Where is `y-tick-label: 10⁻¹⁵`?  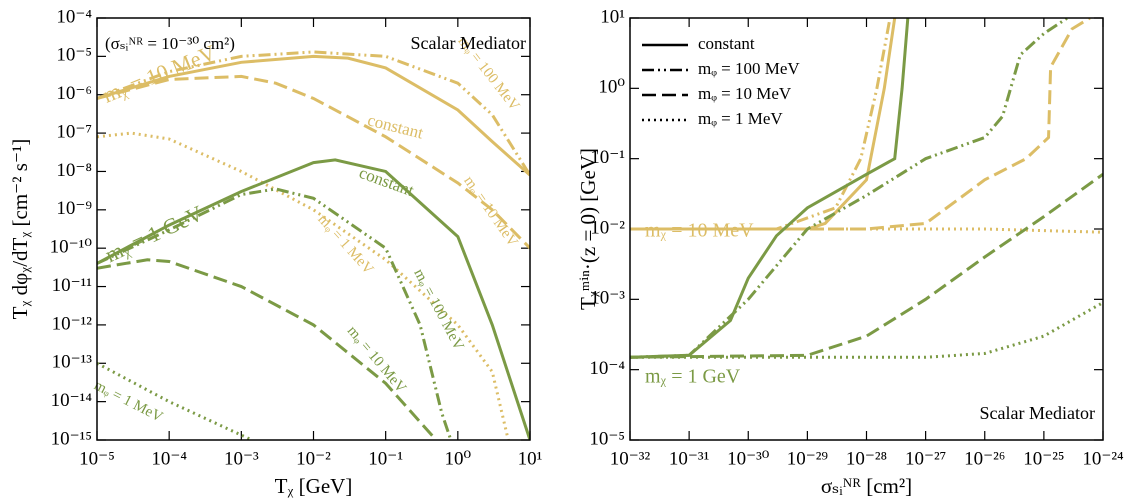 y-tick-label: 10⁻¹⁵ is located at coordinates (71, 438).